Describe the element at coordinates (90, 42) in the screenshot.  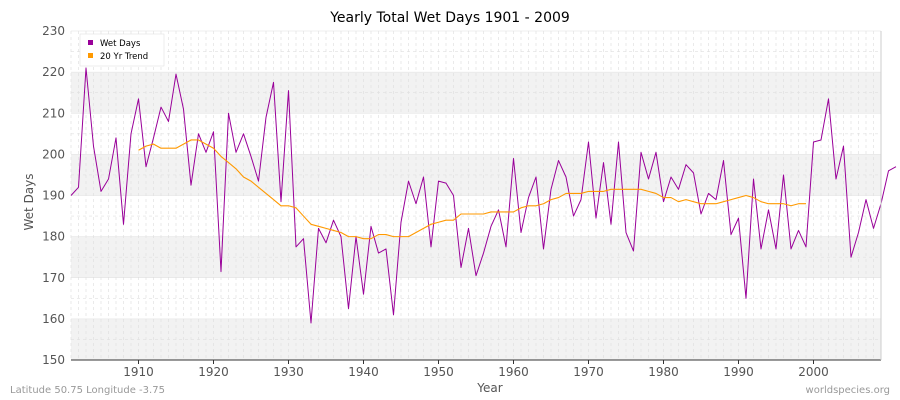
I see `legend-swatch-wet-days` at that location.